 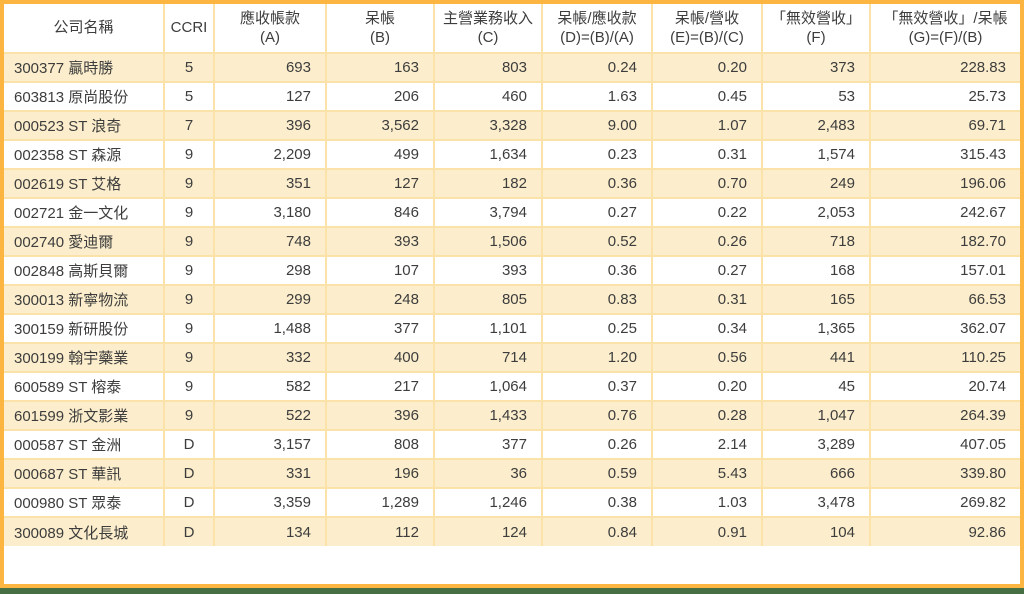 I want to click on value-cell: 1,289, so click(x=380, y=502).